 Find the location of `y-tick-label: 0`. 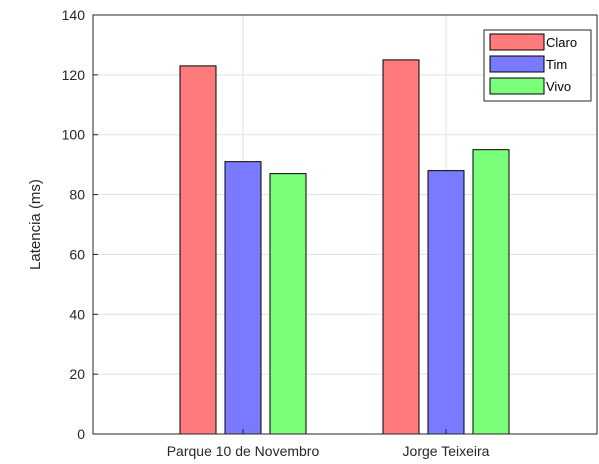

y-tick-label: 0 is located at coordinates (81, 434).